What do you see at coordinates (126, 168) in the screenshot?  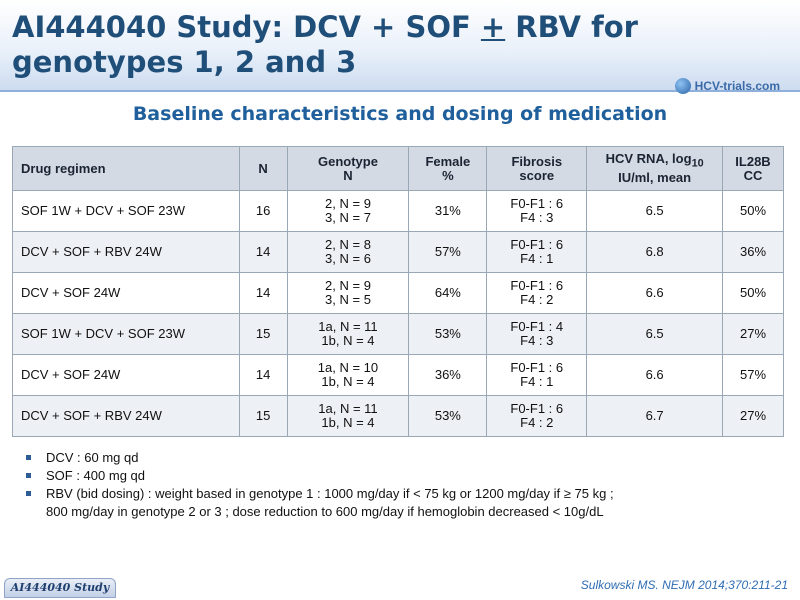 I see `header-drug-regimen: Drug regimen` at bounding box center [126, 168].